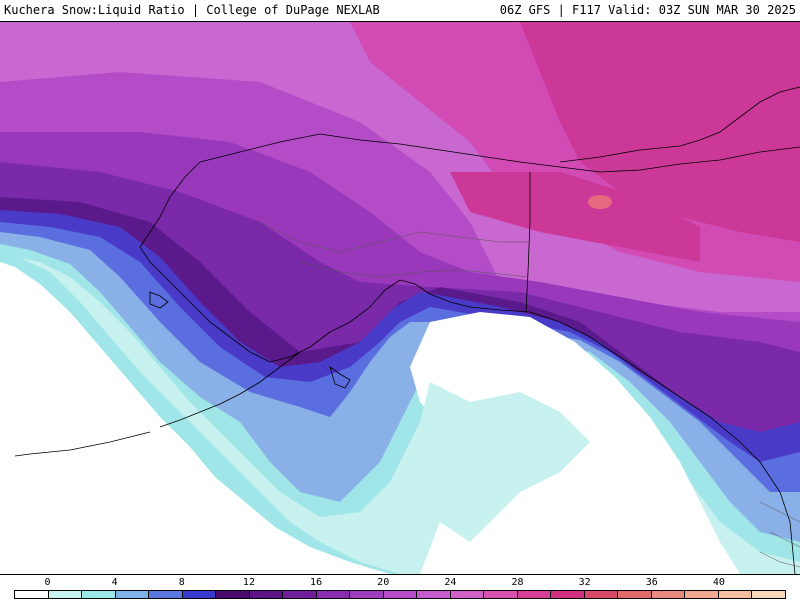 The height and width of the screenshot is (600, 800). Describe the element at coordinates (47, 582) in the screenshot. I see `colorbar-tick-label: 0` at that location.